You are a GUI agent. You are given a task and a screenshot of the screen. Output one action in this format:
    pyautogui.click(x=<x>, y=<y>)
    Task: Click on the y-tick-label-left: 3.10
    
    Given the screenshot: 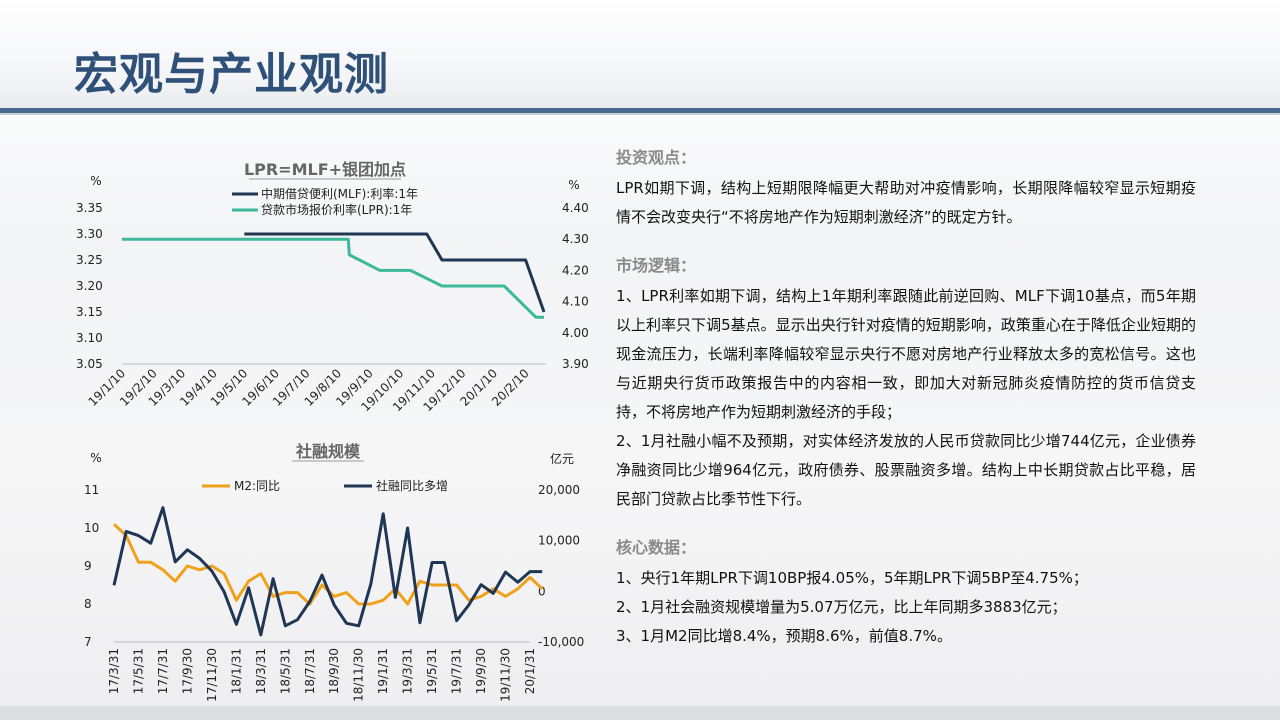 What is the action you would take?
    pyautogui.click(x=89, y=338)
    